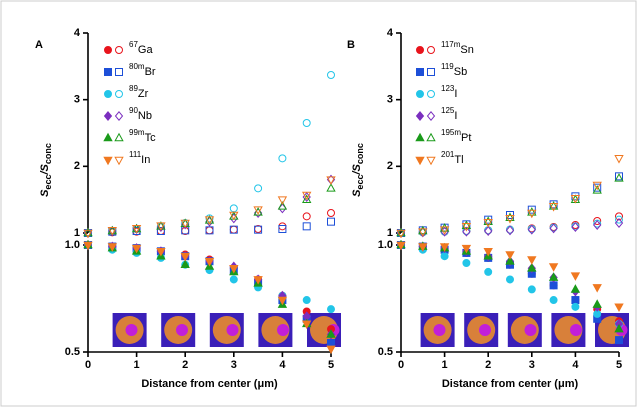 Image resolution: width=637 pixels, height=407 pixels. I want to click on cell-body, so click(568, 330).